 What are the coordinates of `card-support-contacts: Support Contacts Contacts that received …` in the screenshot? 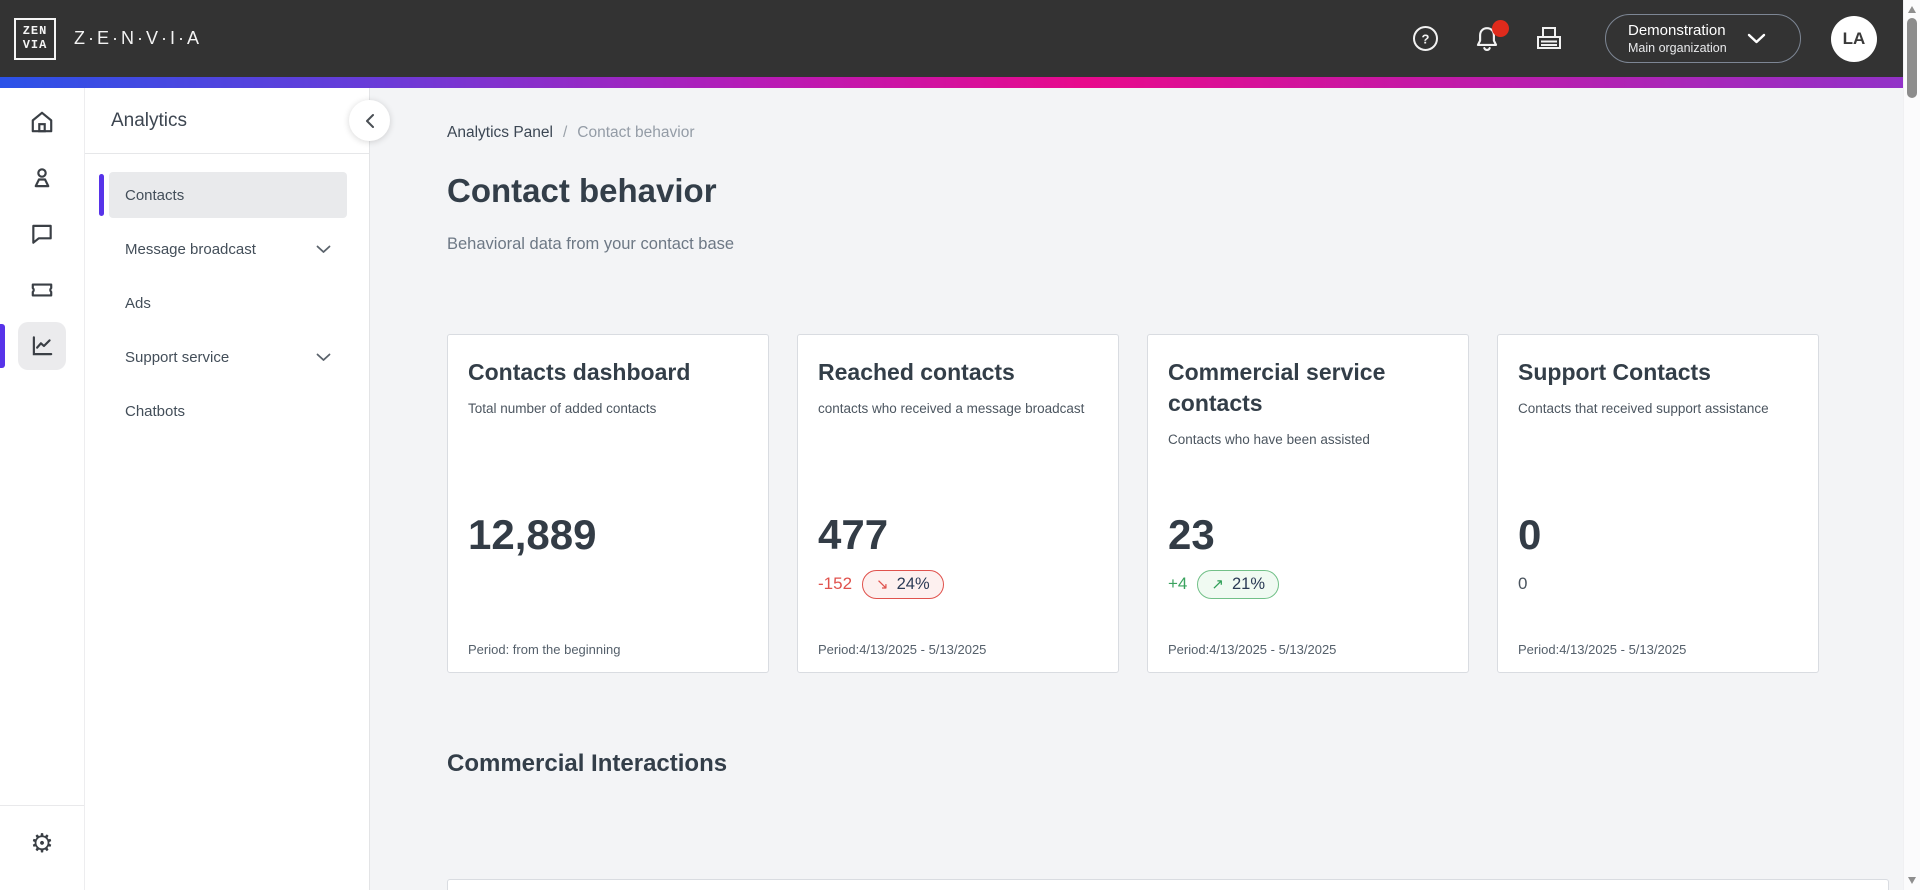 It's located at (1658, 503).